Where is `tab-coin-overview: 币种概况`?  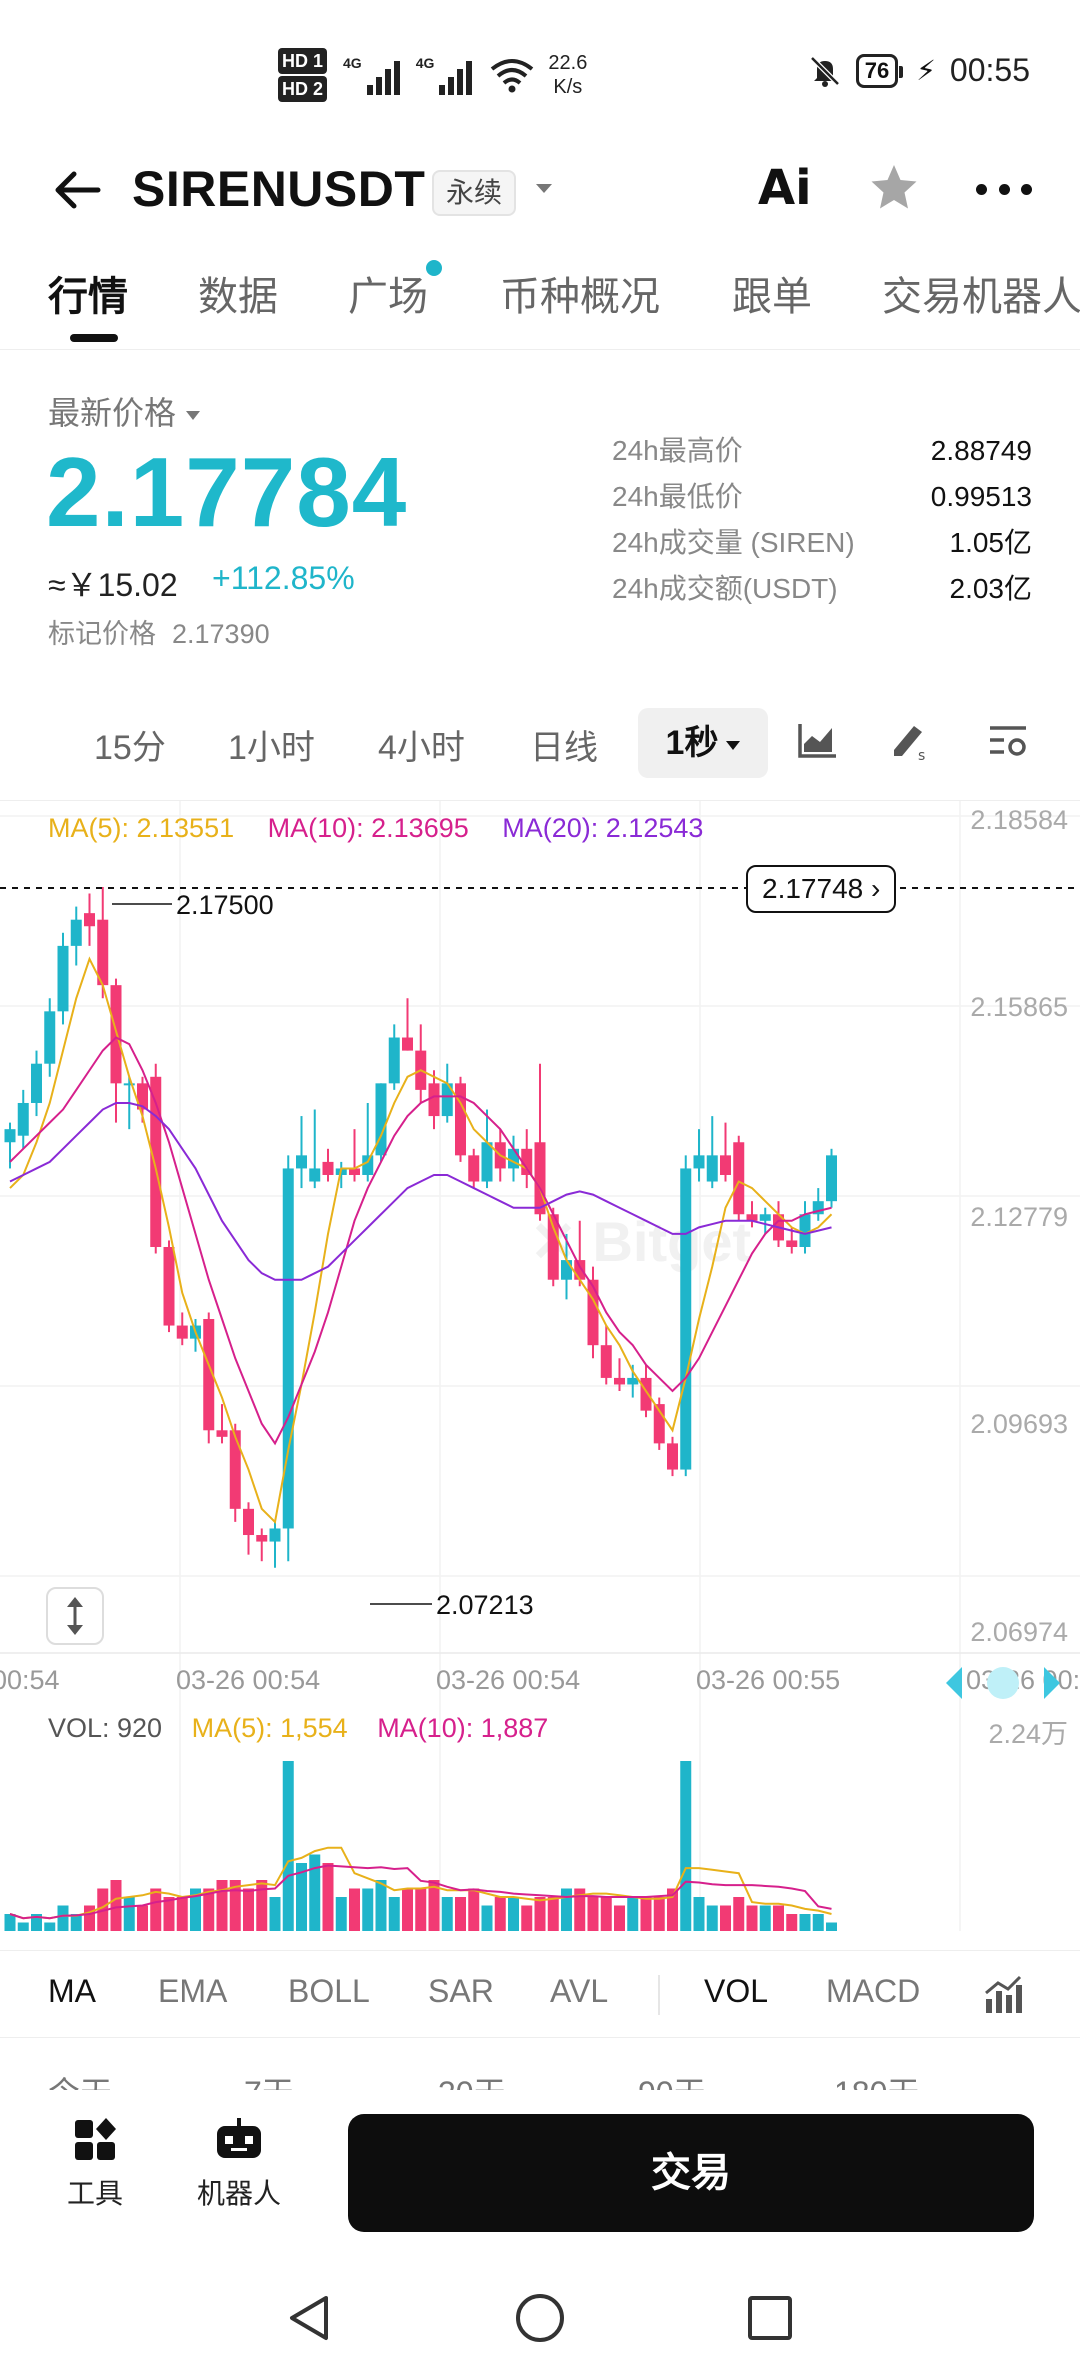 tab-coin-overview: 币种概况 is located at coordinates (580, 297).